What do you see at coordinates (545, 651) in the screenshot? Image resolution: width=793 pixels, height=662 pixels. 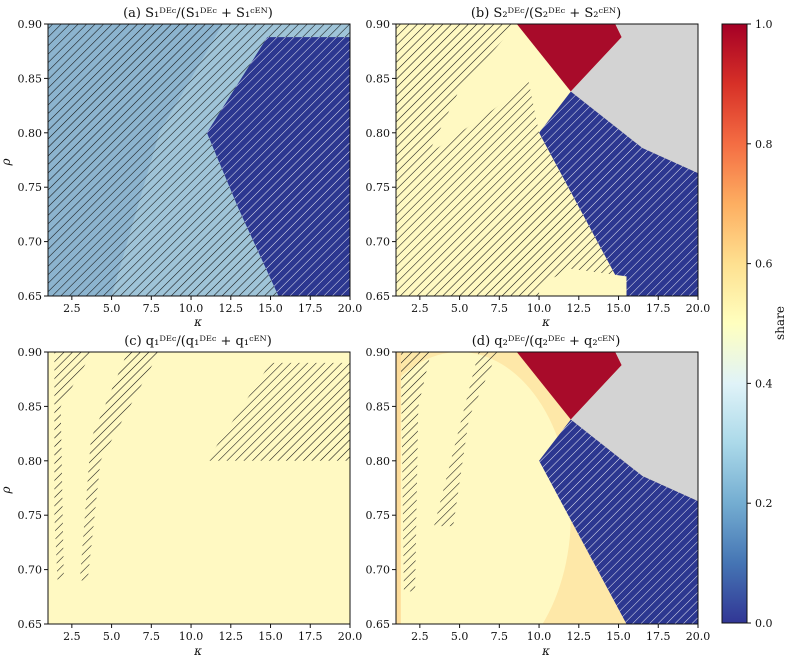 I see `panel-d-xlabel: κ` at bounding box center [545, 651].